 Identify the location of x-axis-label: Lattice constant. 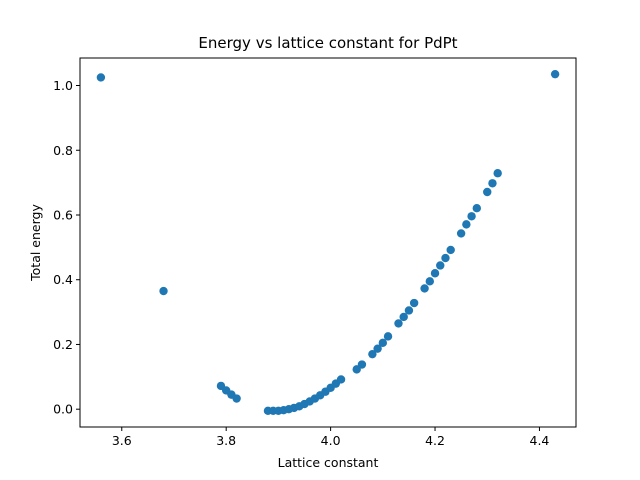
(328, 462).